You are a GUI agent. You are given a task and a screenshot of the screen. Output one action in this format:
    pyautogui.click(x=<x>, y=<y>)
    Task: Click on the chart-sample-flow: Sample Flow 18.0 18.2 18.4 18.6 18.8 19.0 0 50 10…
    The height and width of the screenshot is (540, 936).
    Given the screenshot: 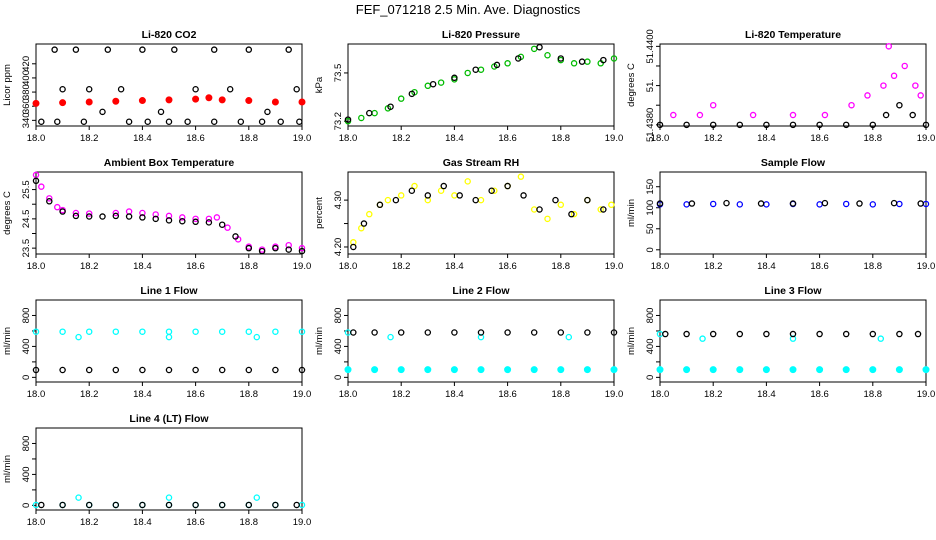 What is the action you would take?
    pyautogui.click(x=780, y=214)
    